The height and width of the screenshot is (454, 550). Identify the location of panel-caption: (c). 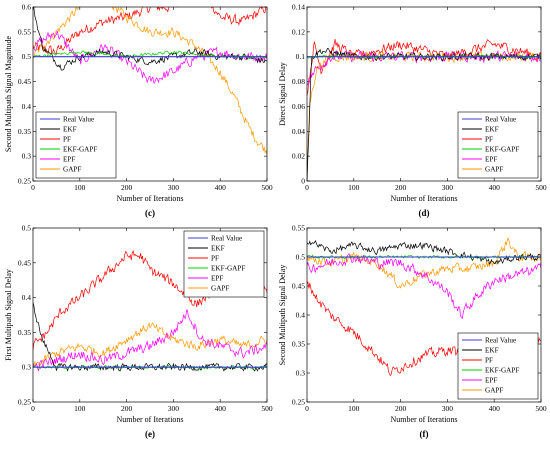
(150, 213).